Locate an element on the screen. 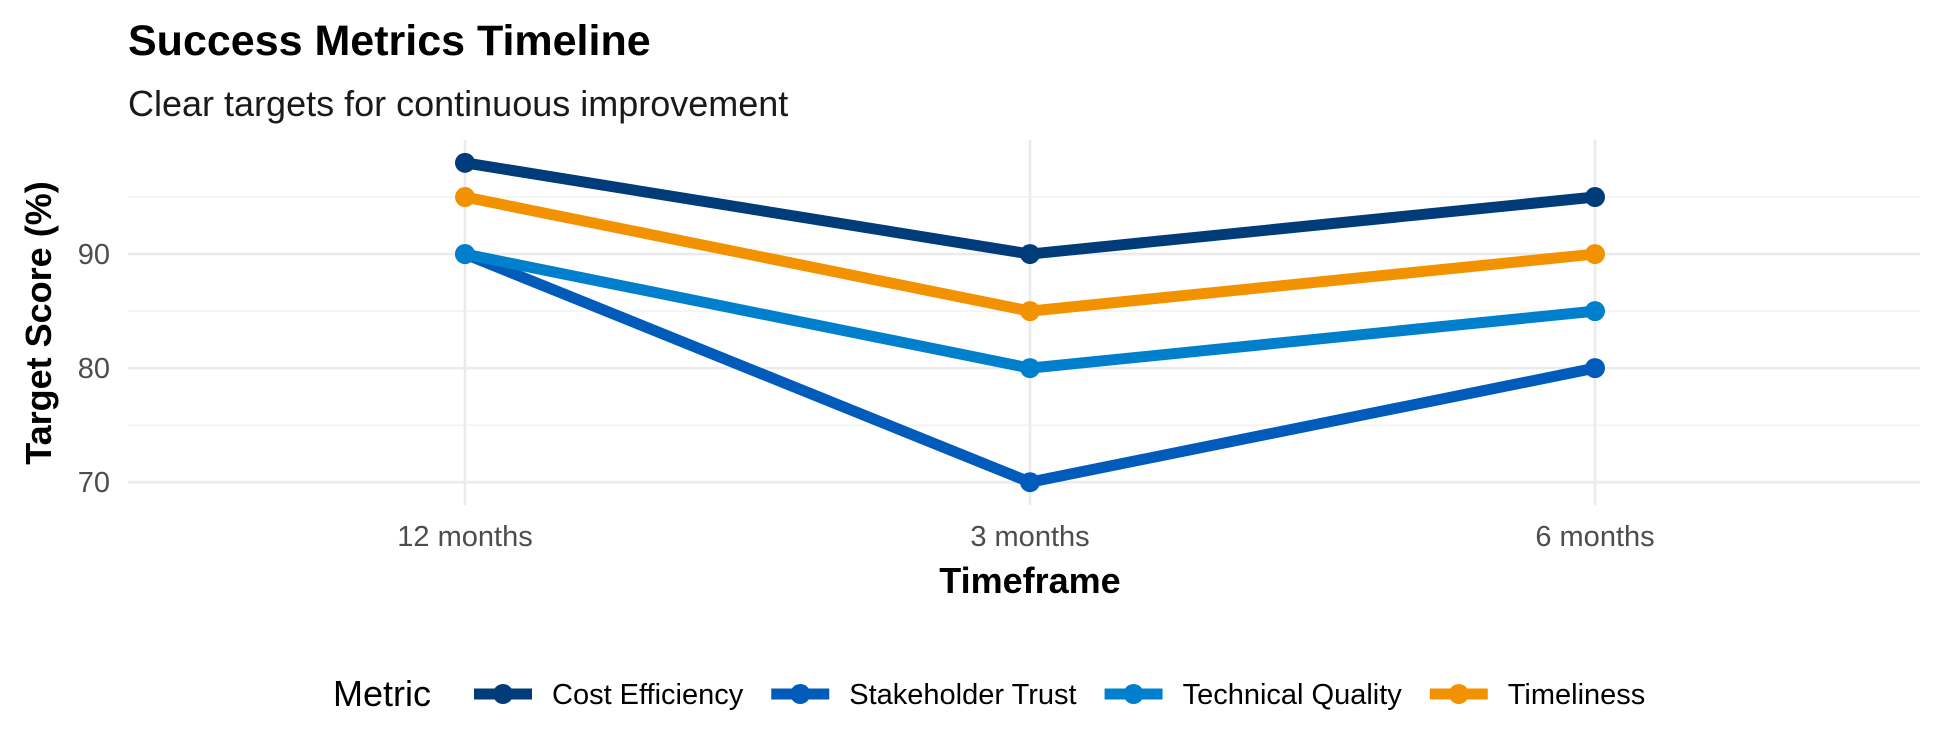  x-axis-ticks: 12 months 3 months 6 months is located at coordinates (1025, 537).